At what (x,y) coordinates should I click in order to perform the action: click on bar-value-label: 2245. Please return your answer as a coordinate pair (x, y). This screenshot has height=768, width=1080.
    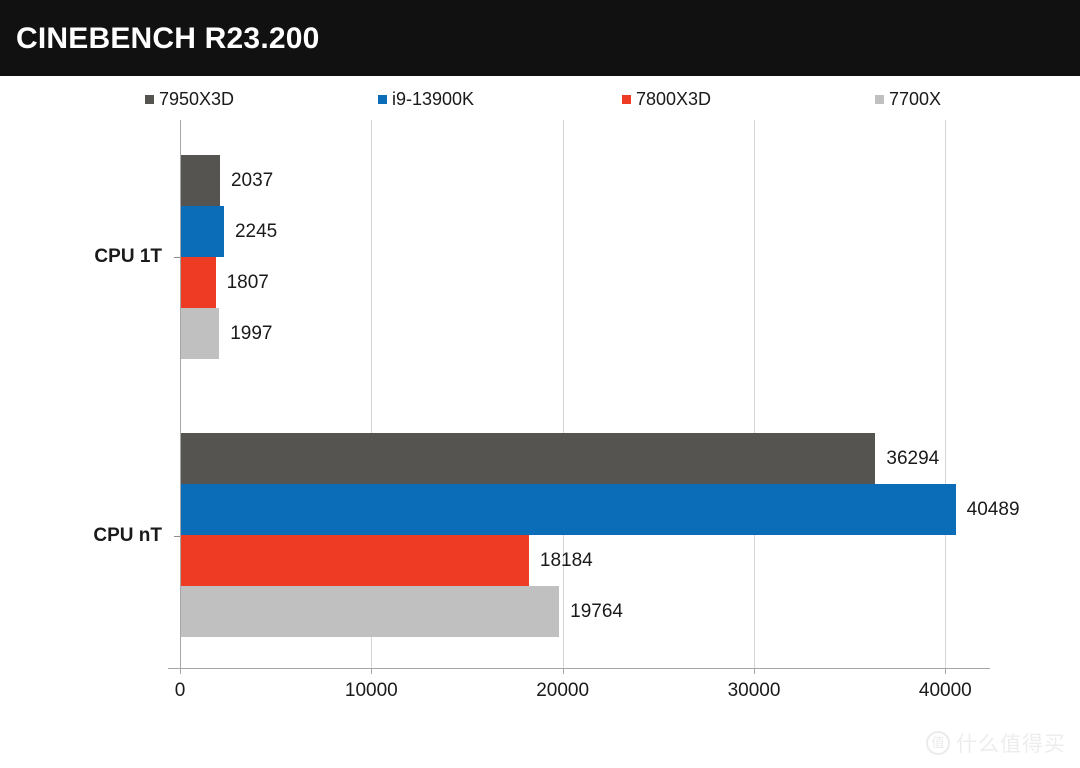
    Looking at the image, I should click on (256, 231).